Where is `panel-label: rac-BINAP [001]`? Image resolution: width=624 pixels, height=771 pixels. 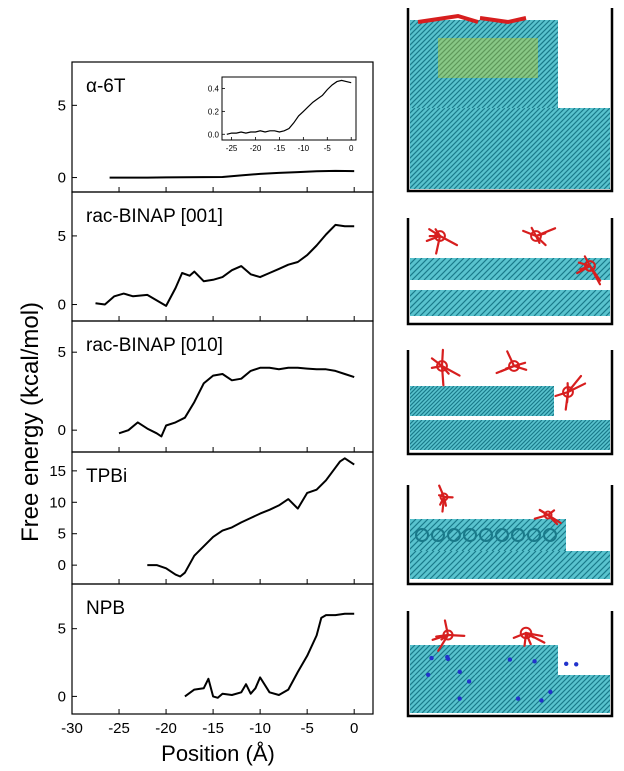
panel-label: rac-BINAP [001] is located at coordinates (154, 216).